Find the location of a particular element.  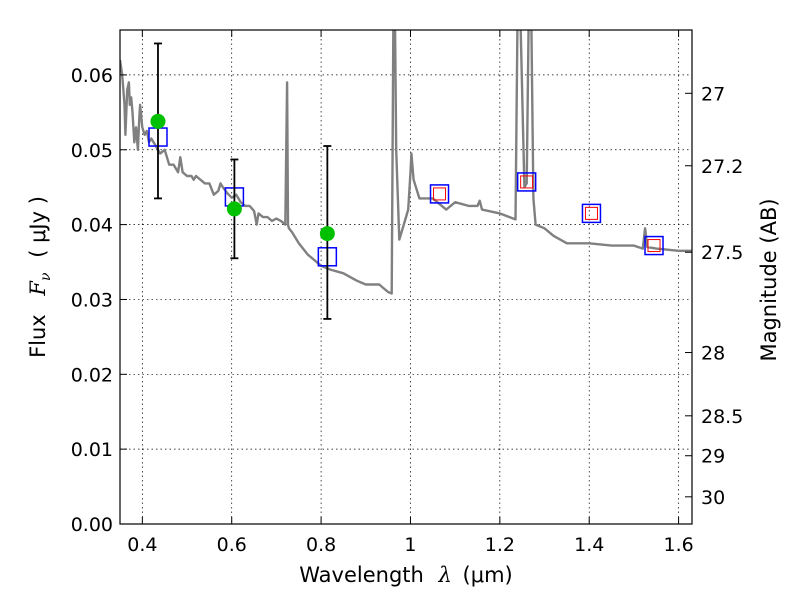

mag-tick-label: 29 is located at coordinates (713, 457).